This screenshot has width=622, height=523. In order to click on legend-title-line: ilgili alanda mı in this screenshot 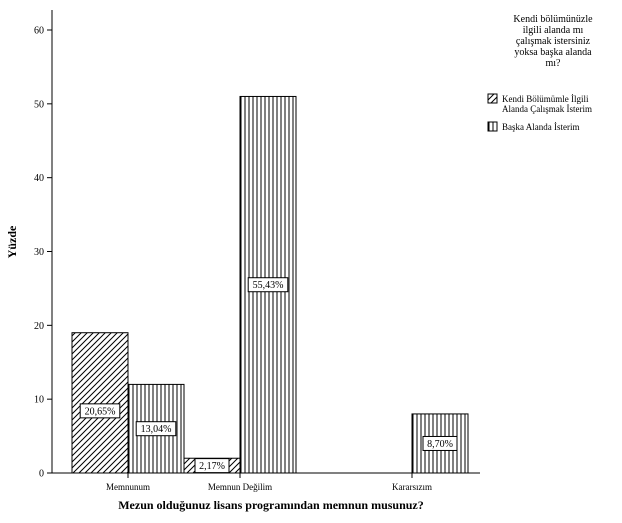, I will do `click(553, 30)`.